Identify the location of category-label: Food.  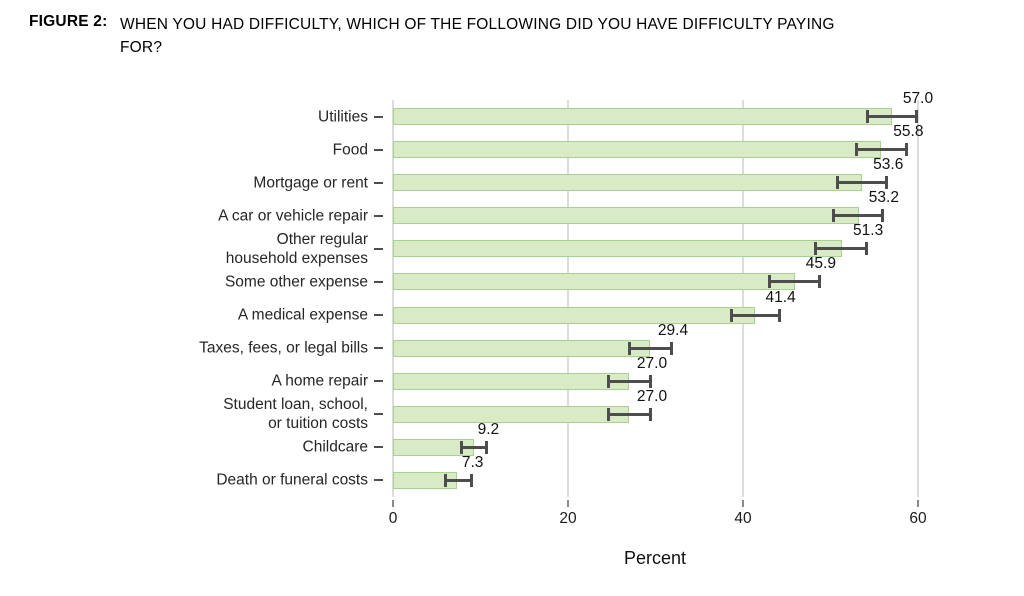
(350, 150).